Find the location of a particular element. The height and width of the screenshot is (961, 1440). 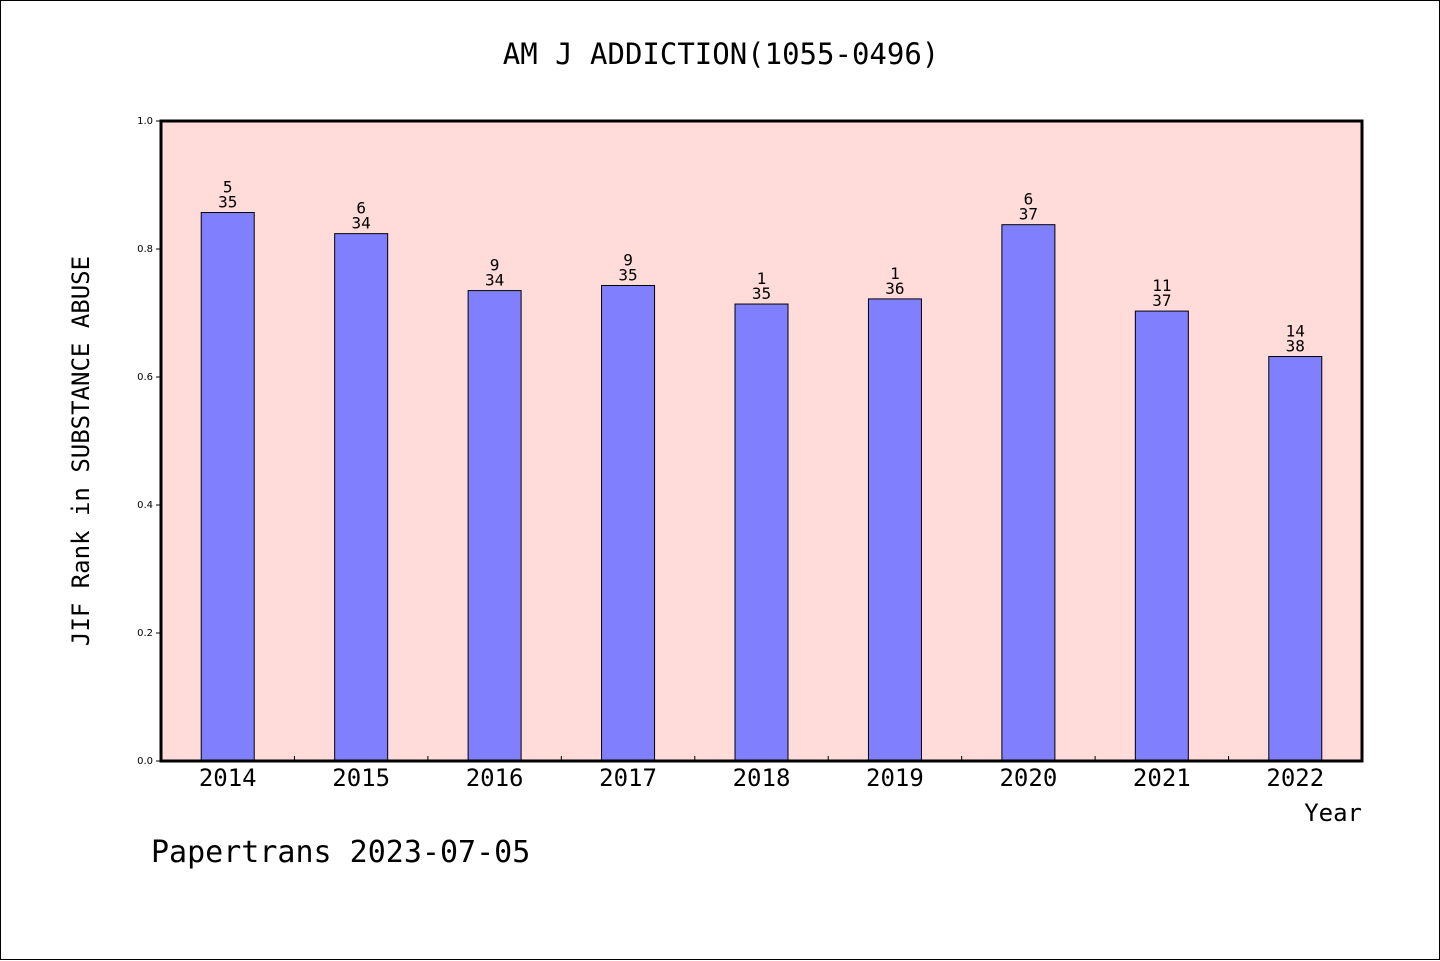

bar-2019 is located at coordinates (894, 530).